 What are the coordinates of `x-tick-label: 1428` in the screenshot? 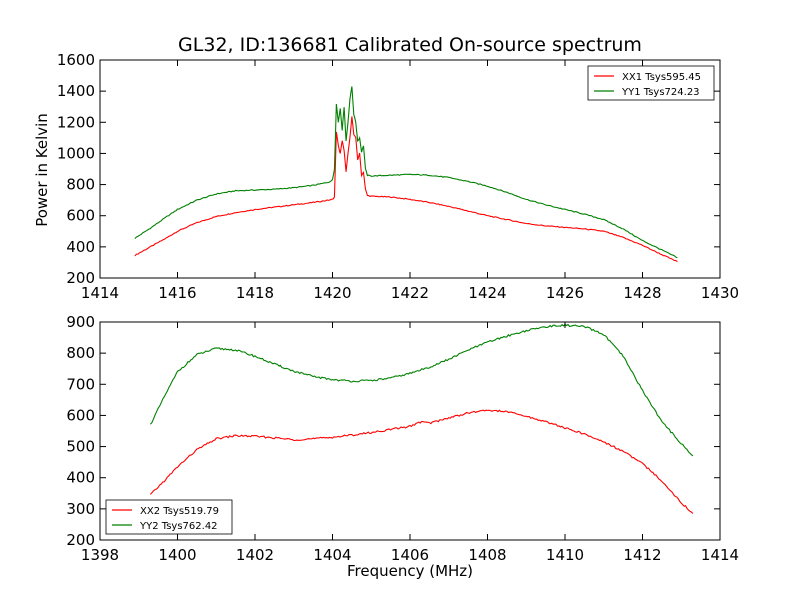 It's located at (642, 293).